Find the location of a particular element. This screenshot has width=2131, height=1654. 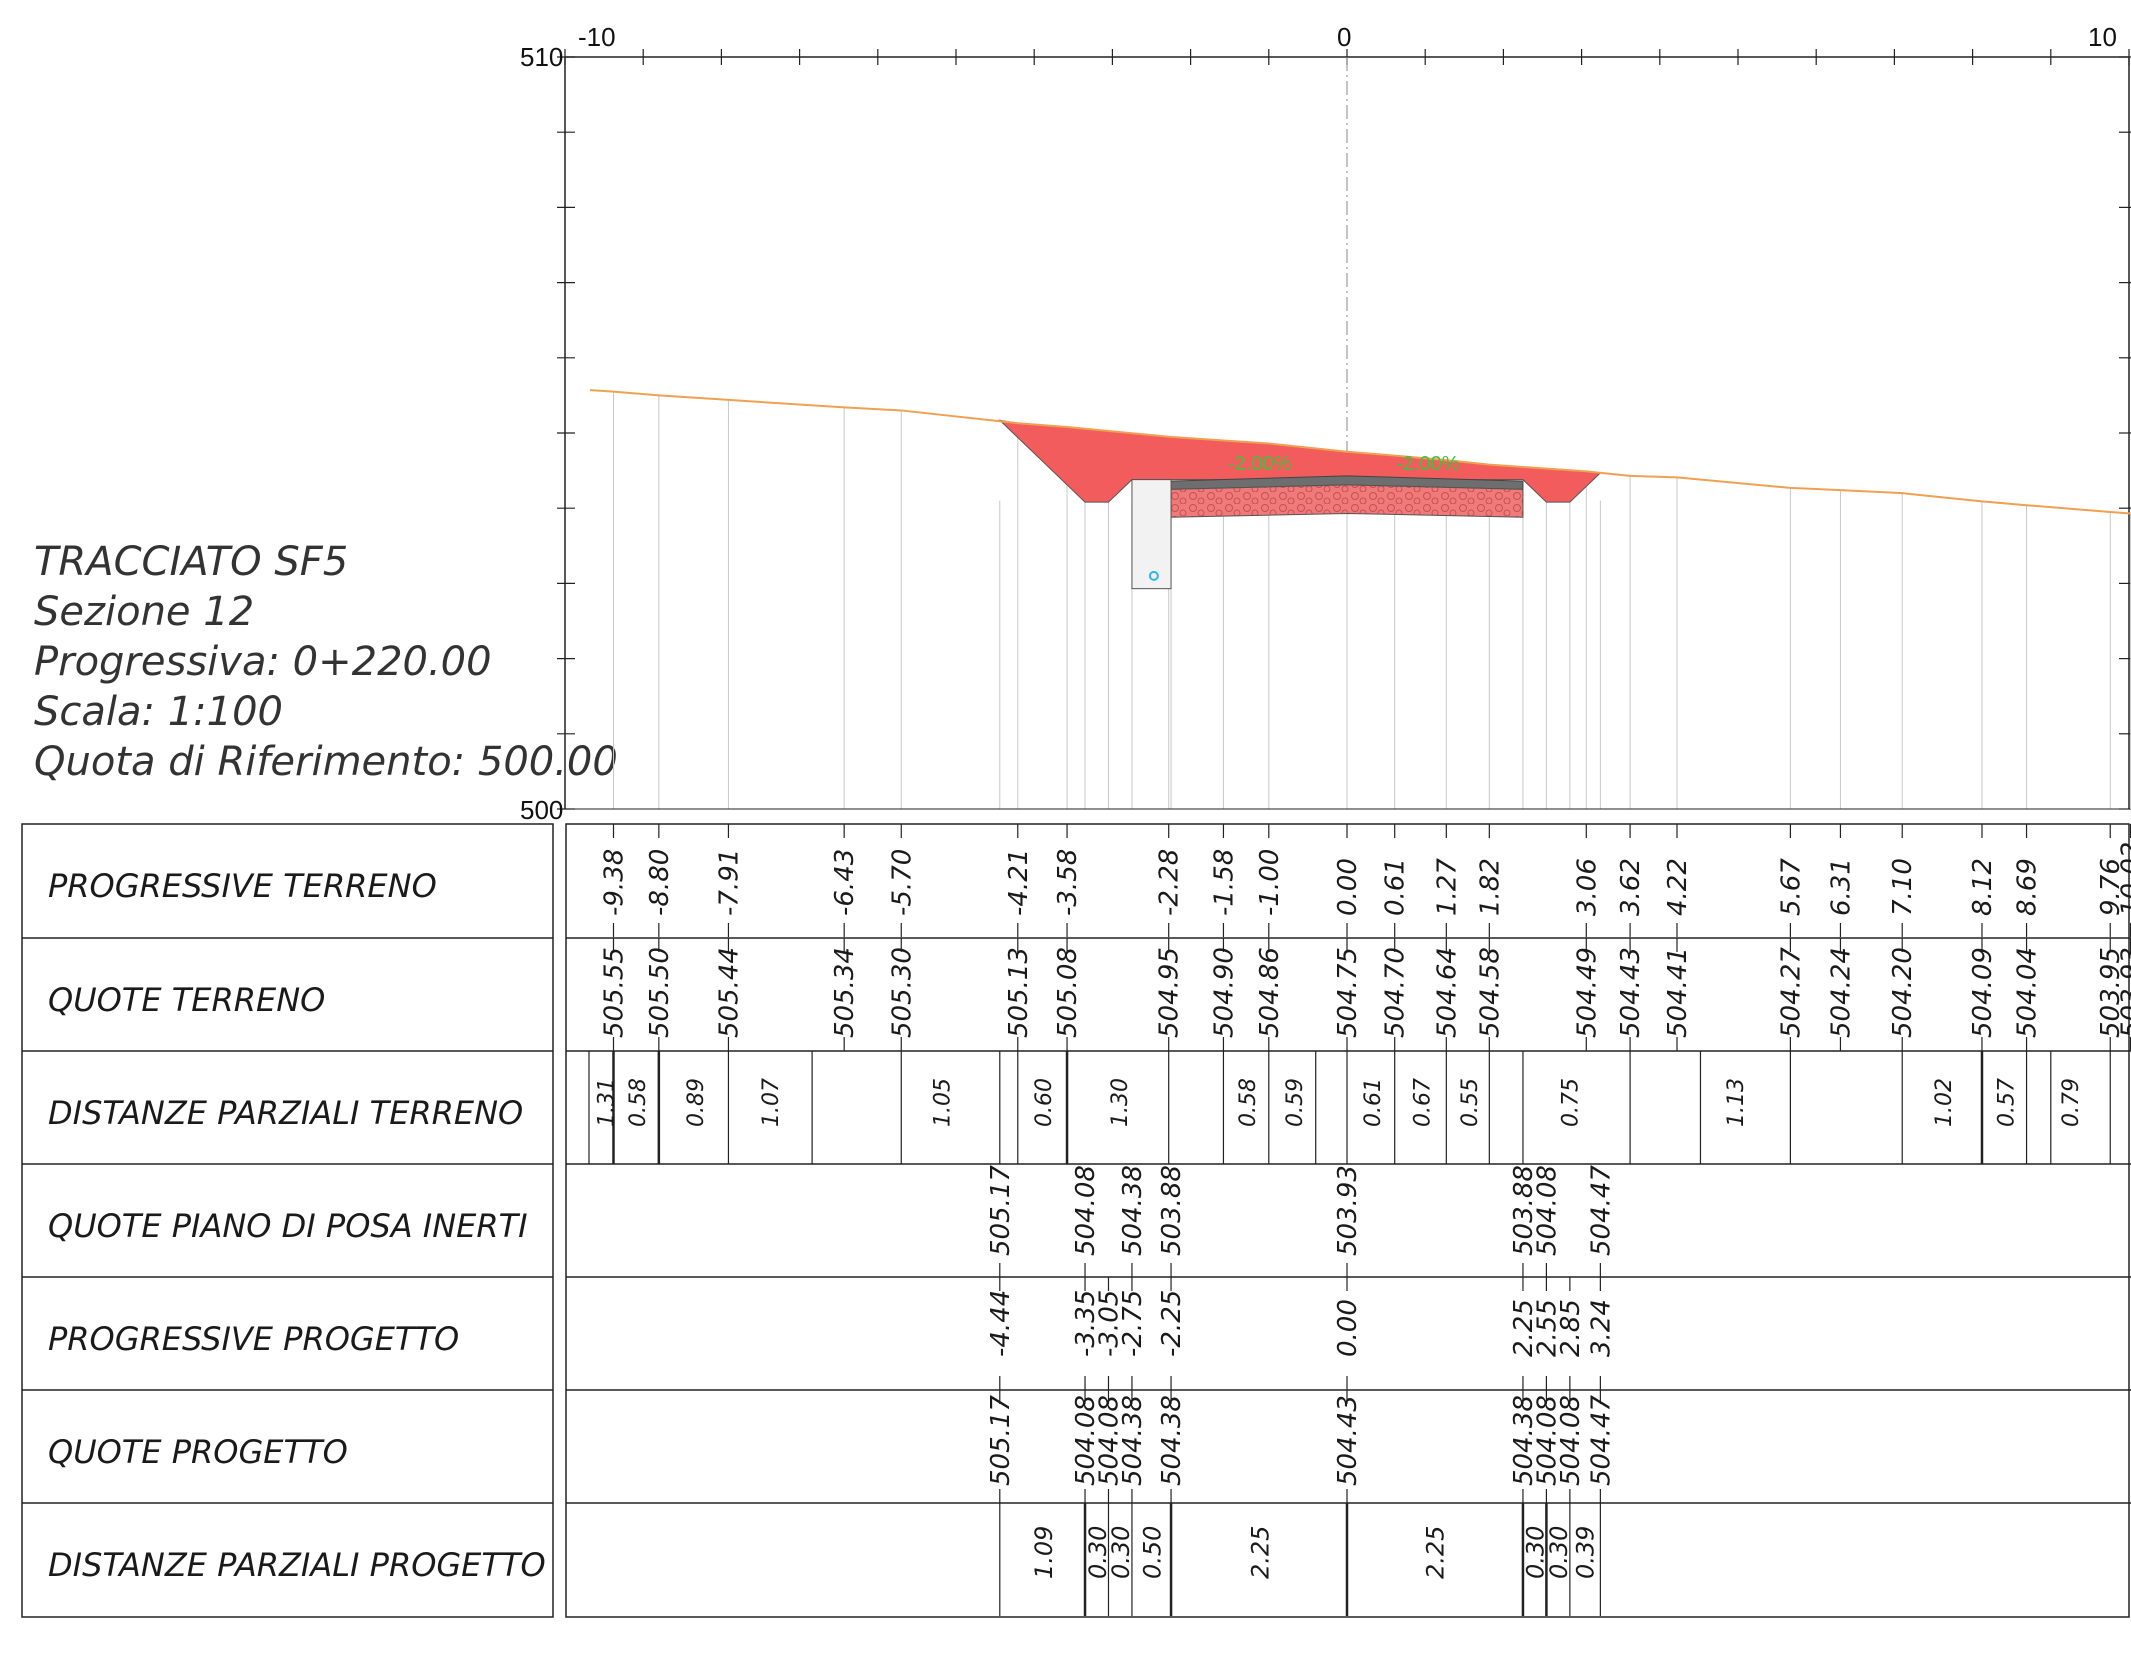

progressiva-terreno-label: -4.21 is located at coordinates (1019, 882).